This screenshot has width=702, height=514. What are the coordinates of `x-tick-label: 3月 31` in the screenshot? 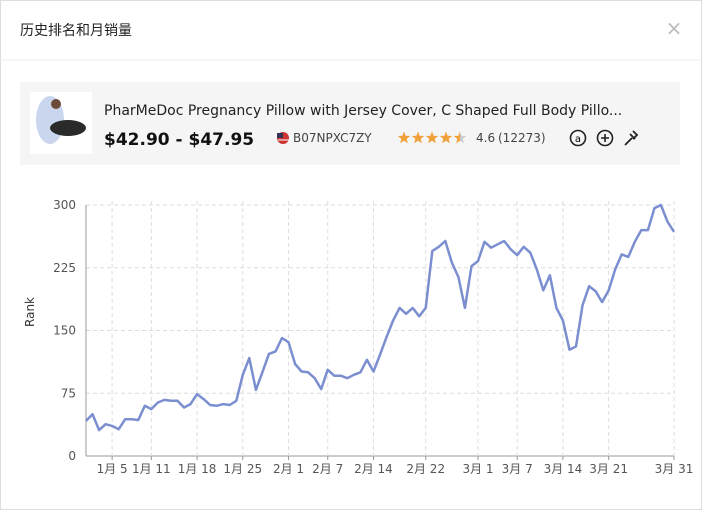 It's located at (674, 469).